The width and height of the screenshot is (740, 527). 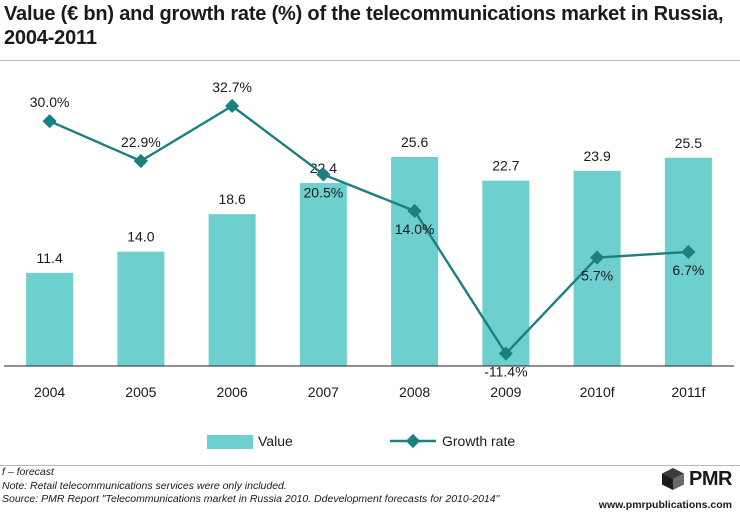 I want to click on growth-label-2009: -11.4%, so click(x=505, y=372).